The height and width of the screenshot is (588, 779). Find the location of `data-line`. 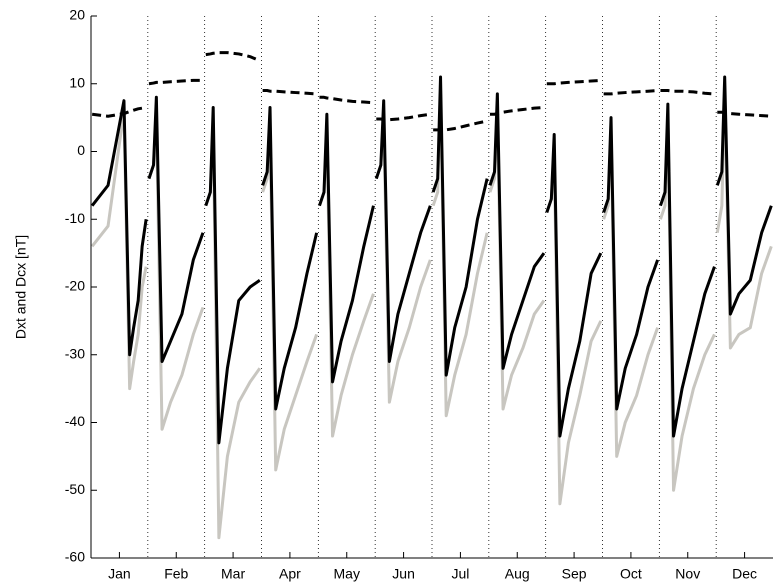

data-line is located at coordinates (431, 91).